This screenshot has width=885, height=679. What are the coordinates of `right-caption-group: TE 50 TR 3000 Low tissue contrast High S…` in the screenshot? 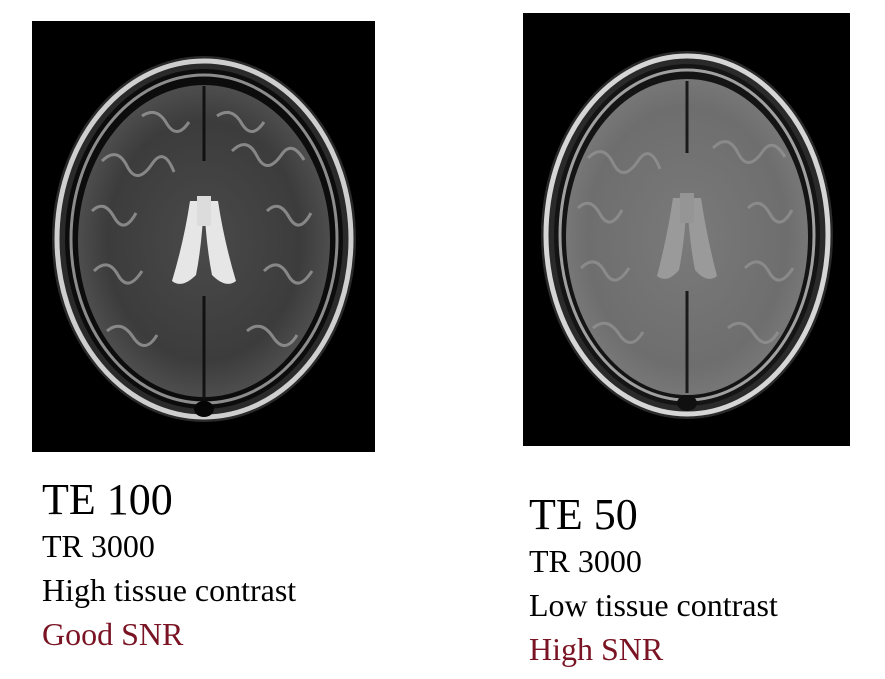 It's located at (653, 581).